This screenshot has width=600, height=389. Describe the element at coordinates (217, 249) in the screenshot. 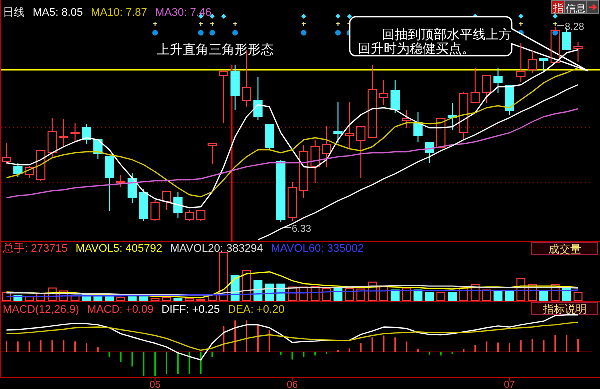

I see `text: MAVOL20: 383294` at that location.